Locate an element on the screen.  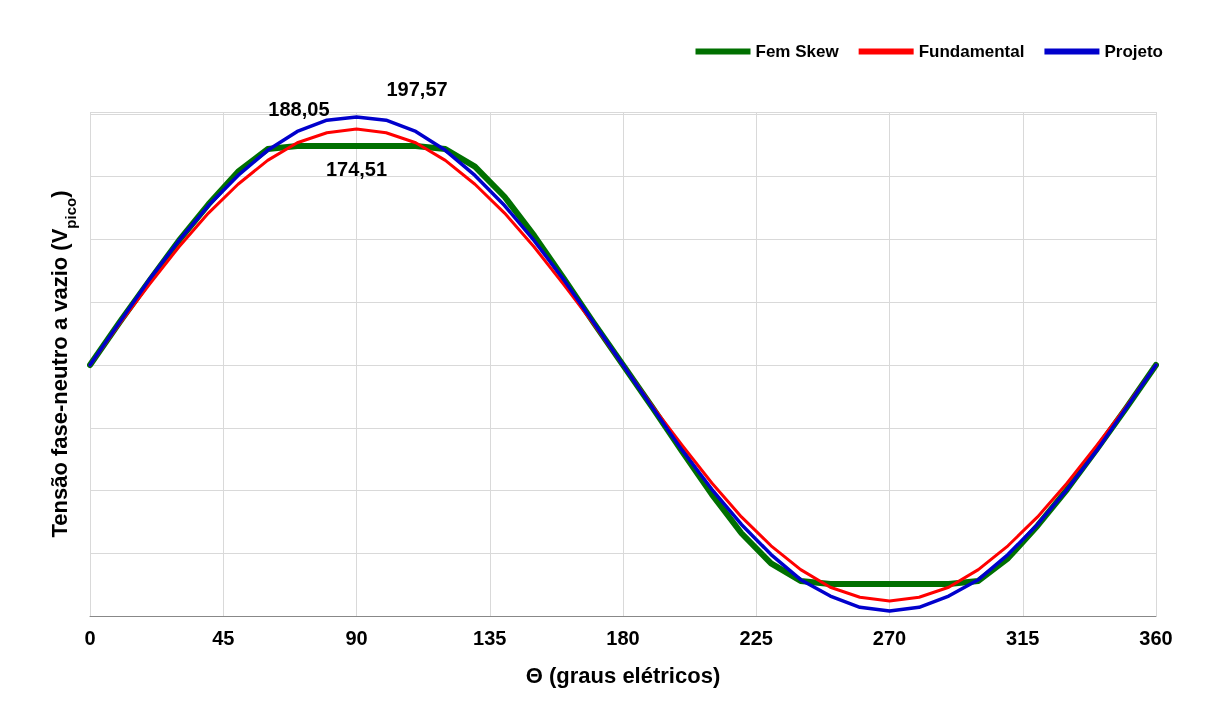
legend-label: Fem Skew is located at coordinates (797, 51).